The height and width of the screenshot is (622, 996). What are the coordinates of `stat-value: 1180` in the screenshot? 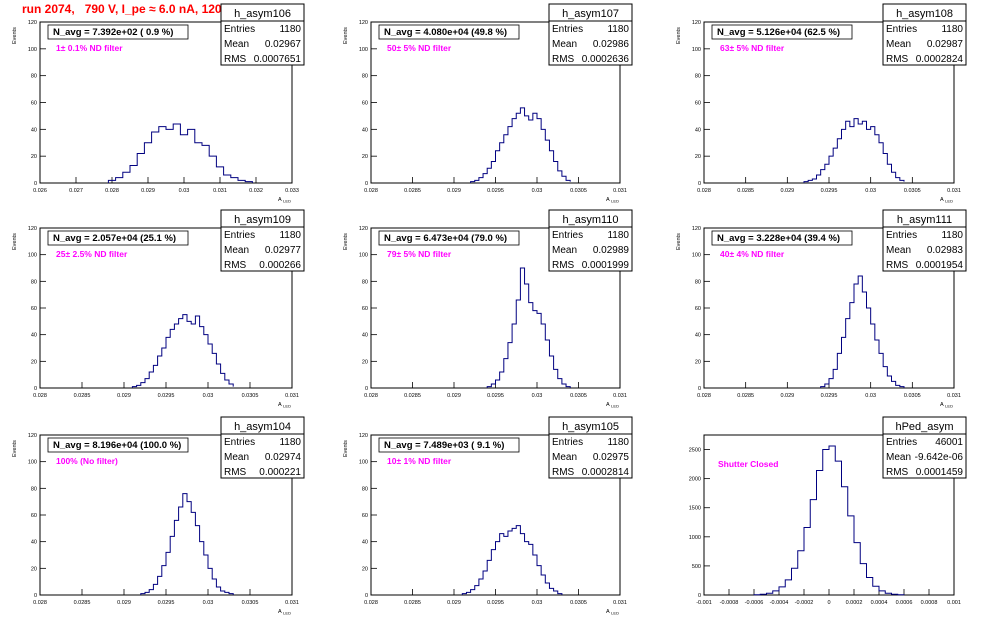 It's located at (290, 235).